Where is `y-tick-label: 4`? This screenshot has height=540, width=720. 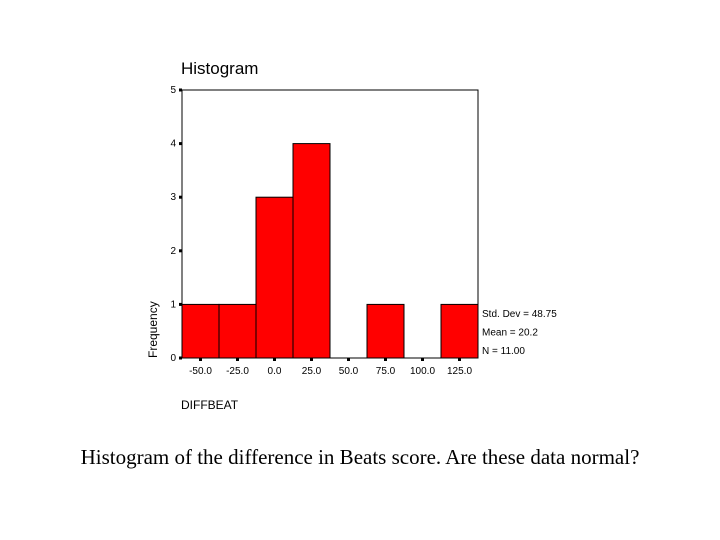 y-tick-label: 4 is located at coordinates (173, 144).